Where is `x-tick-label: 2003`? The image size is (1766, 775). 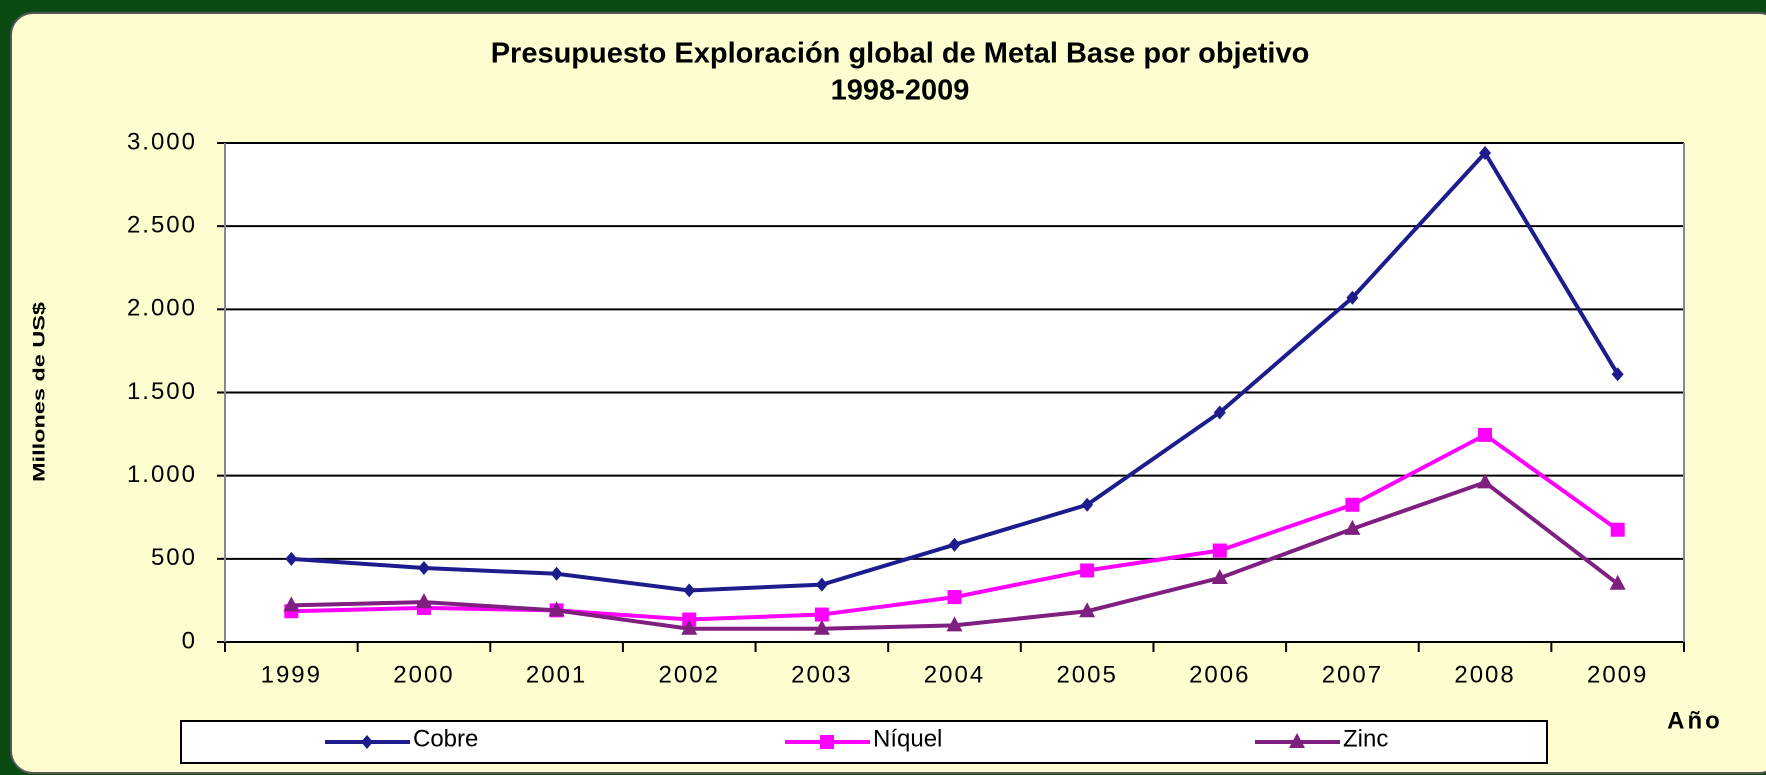
x-tick-label: 2003 is located at coordinates (821, 674).